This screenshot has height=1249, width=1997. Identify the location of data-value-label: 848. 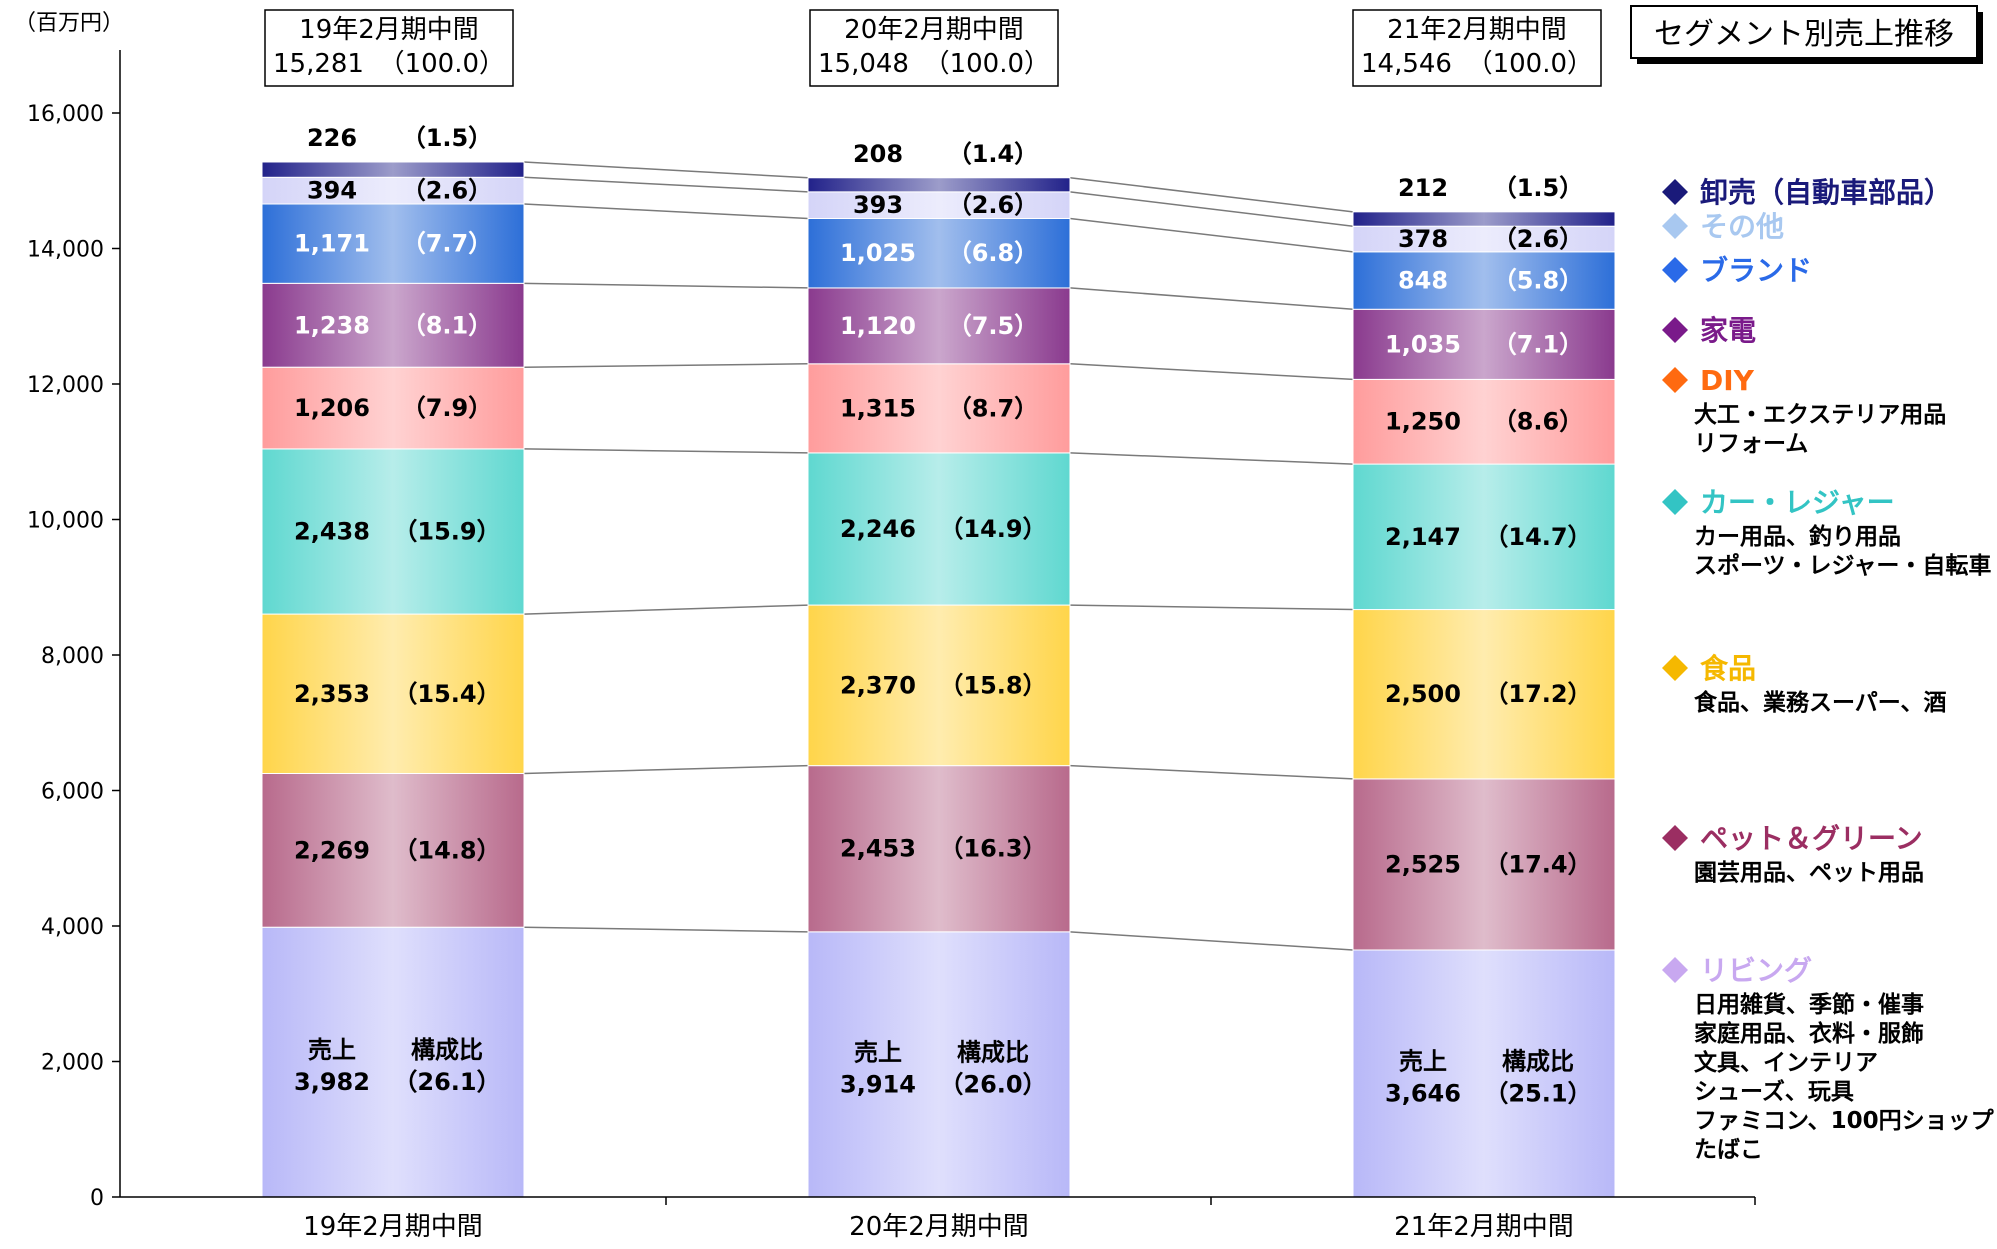
(1423, 281).